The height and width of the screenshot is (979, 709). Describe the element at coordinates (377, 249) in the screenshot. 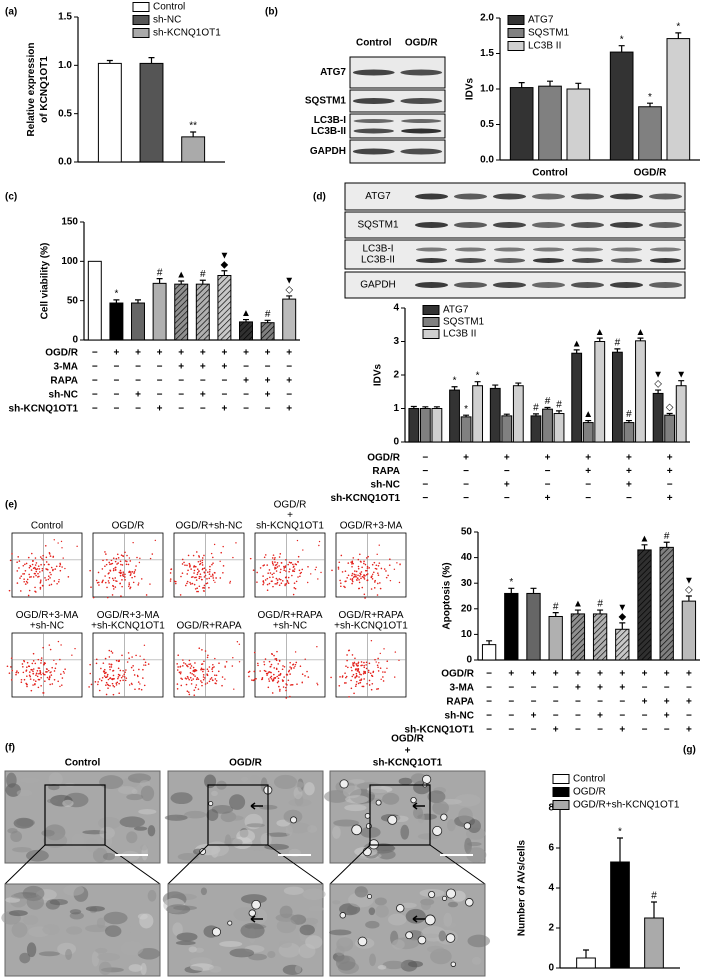

I see `blot-row-label: LC3B-I` at that location.